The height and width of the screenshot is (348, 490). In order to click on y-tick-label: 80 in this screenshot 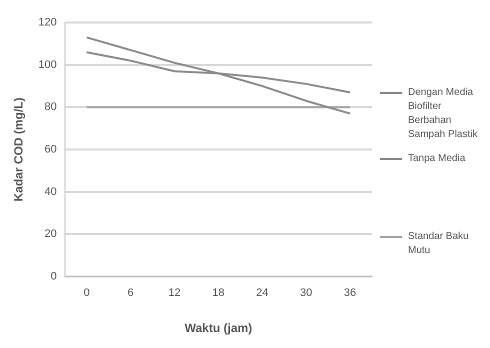, I will do `click(50, 107)`.